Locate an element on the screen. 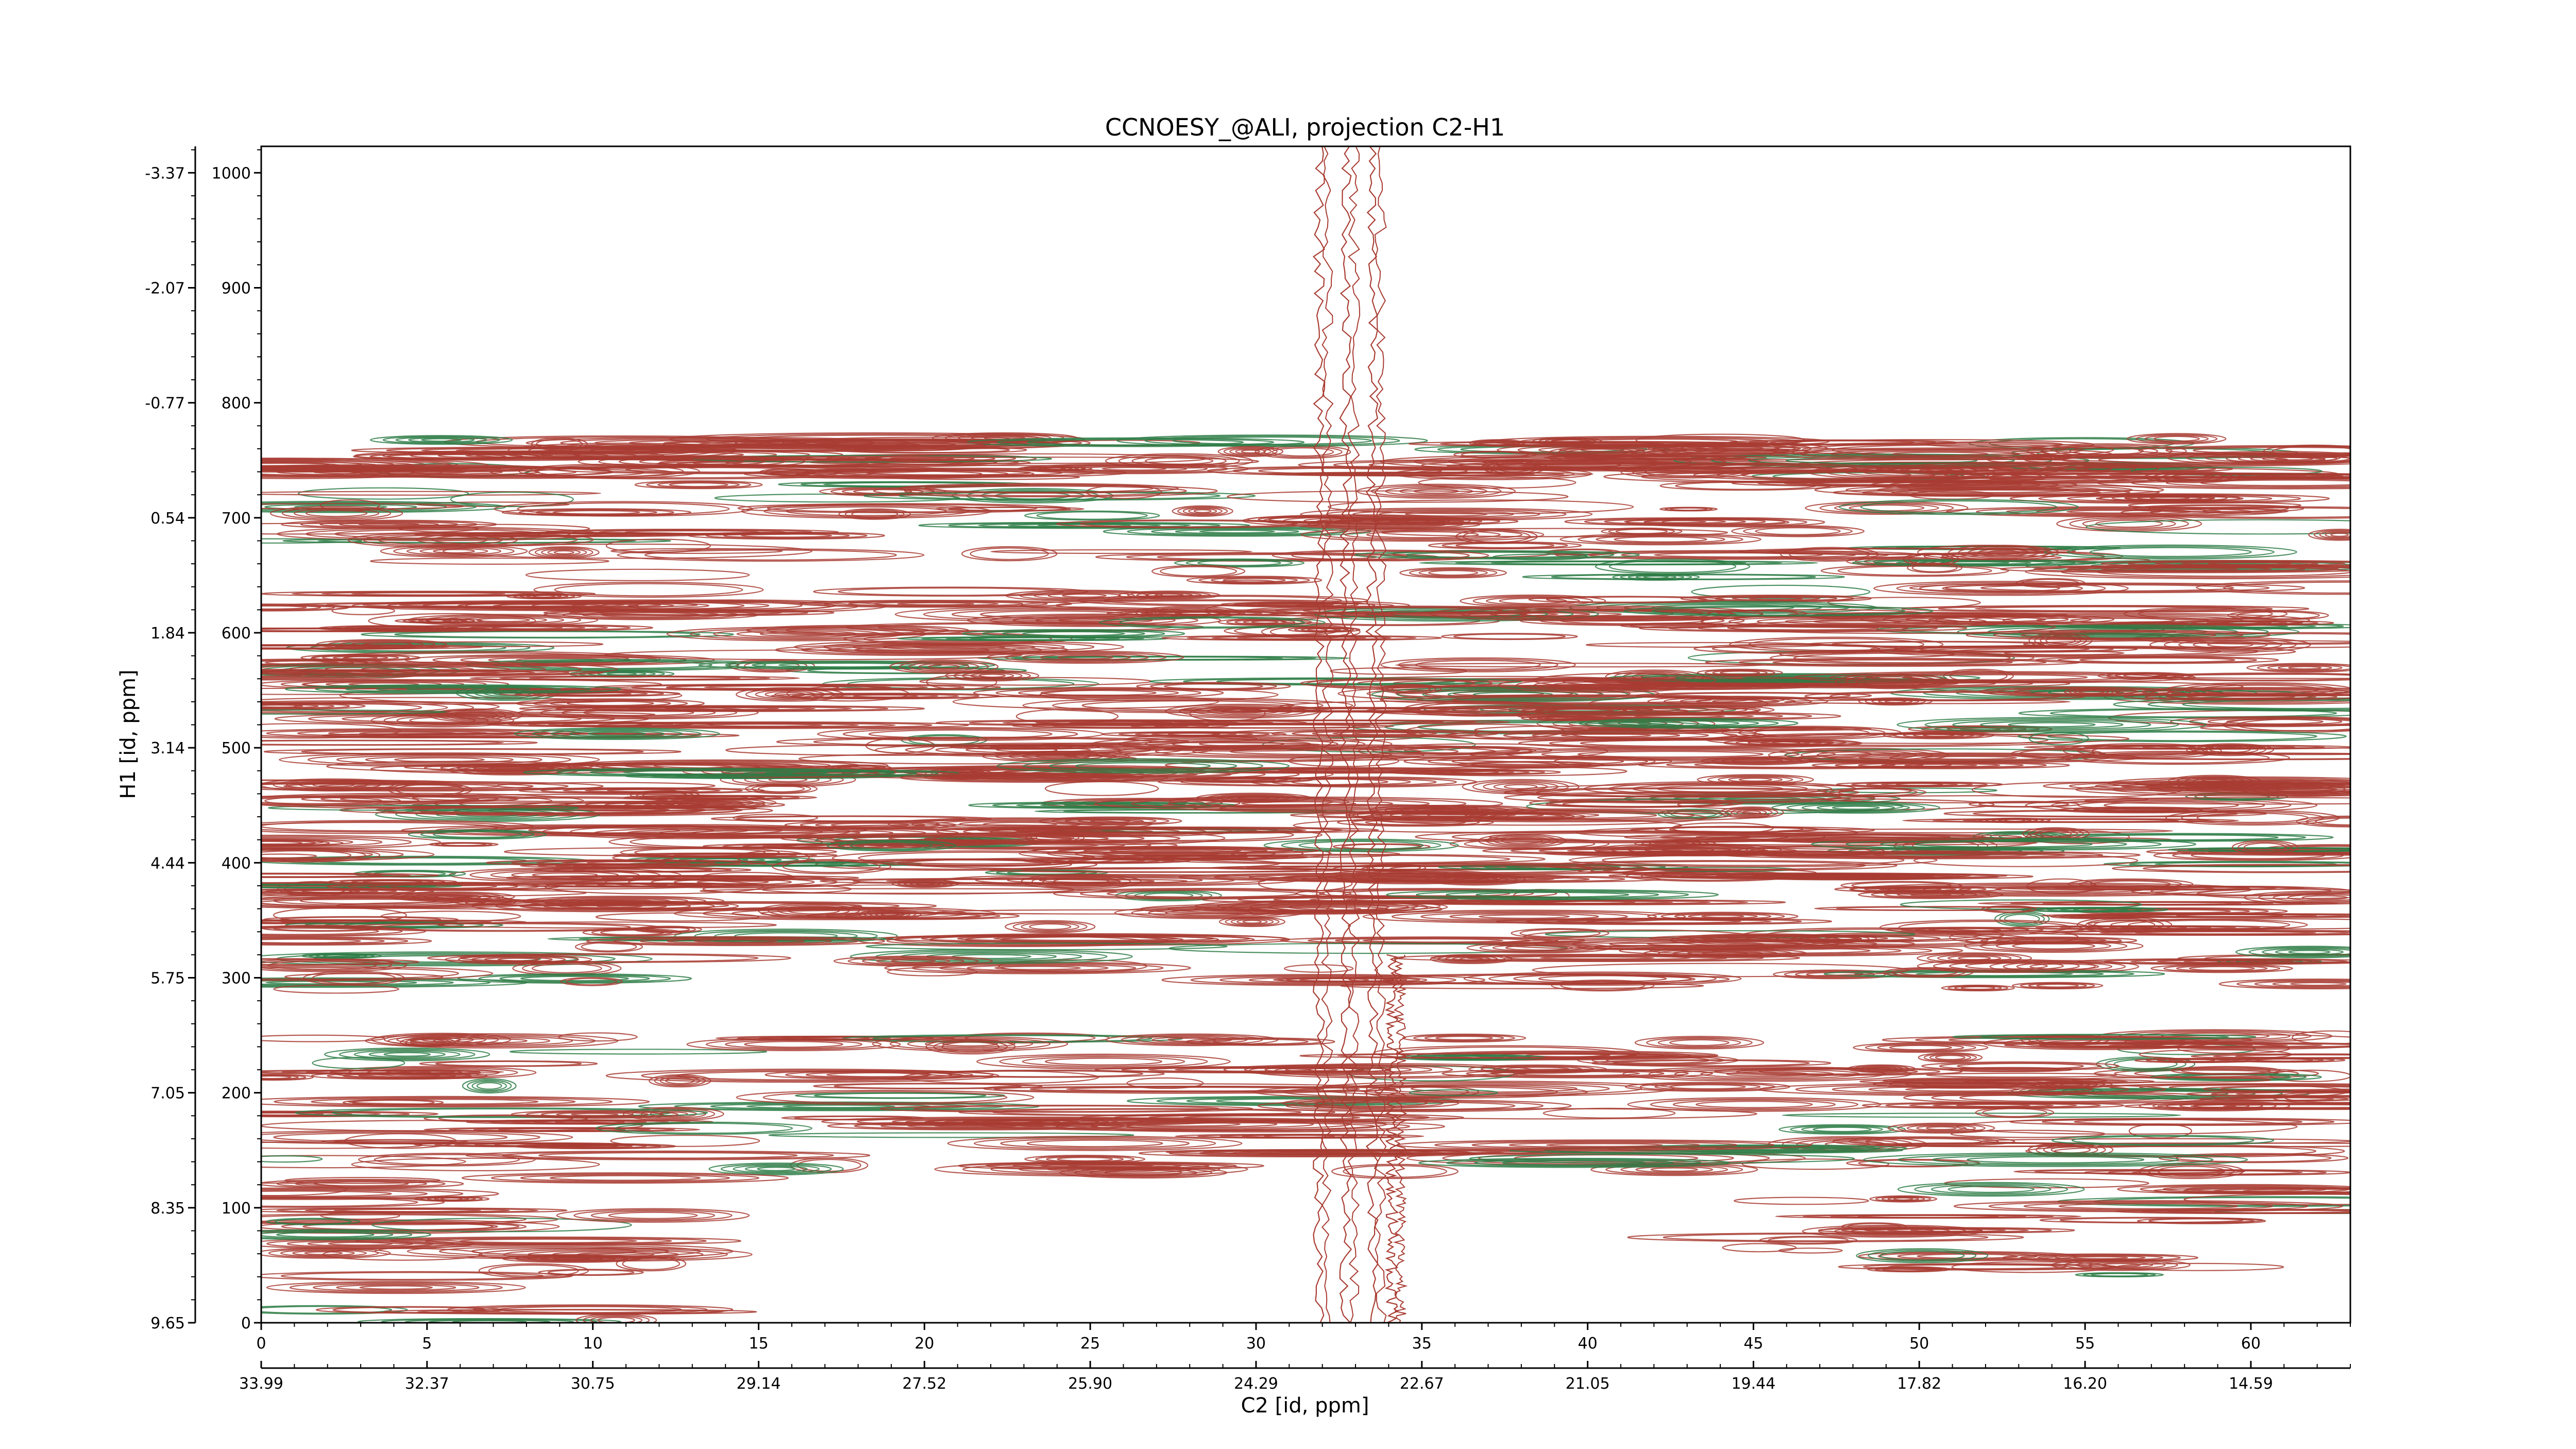  y-ppm-tick-label: 9.65 is located at coordinates (167, 1324).